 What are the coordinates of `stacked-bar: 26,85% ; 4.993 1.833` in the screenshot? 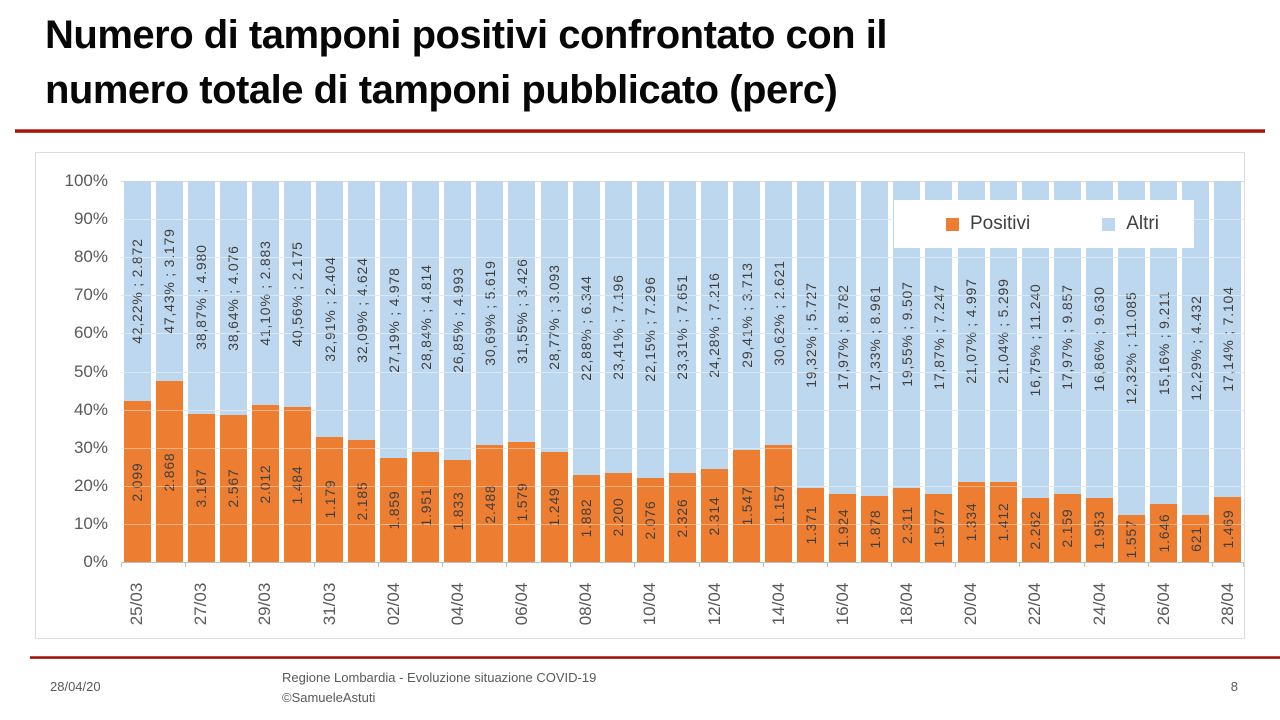 It's located at (458, 371).